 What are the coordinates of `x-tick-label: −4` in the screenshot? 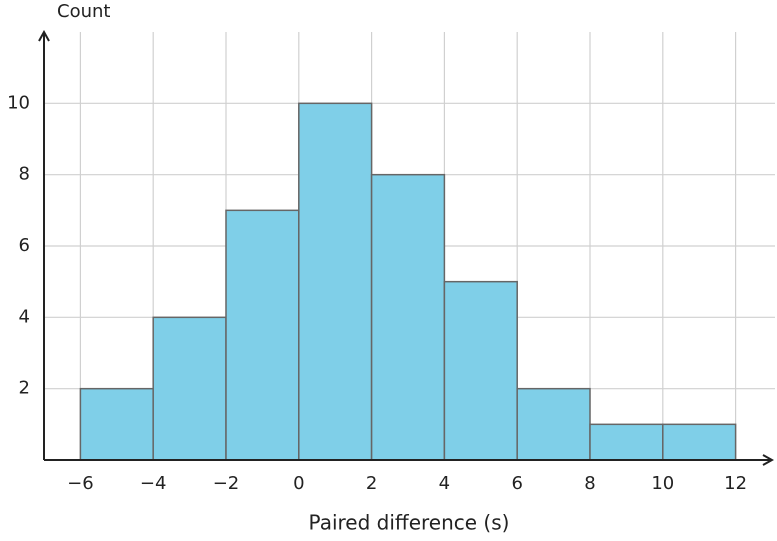 It's located at (153, 483).